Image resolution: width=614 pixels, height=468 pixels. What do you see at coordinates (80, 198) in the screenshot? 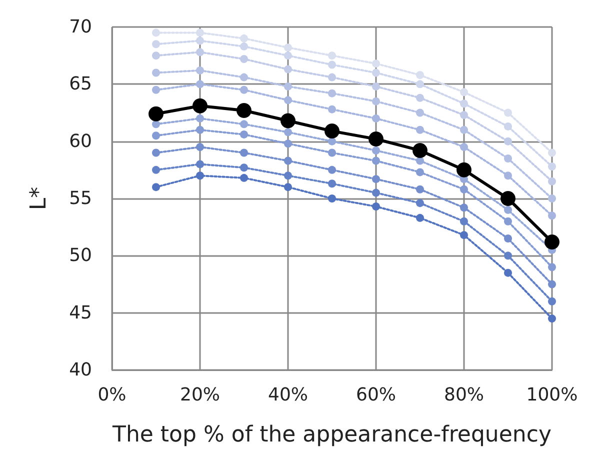
I see `y-tick-label: 55` at bounding box center [80, 198].